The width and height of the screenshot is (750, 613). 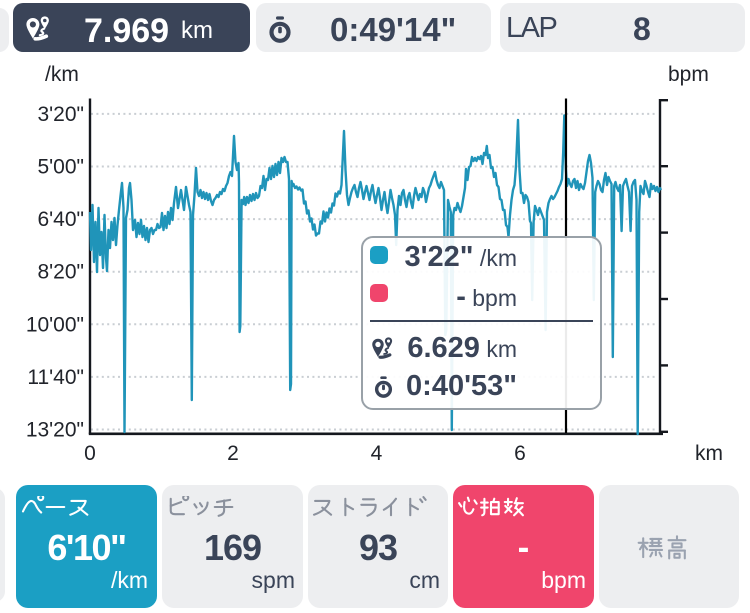 I want to click on svg-text: 5'00", so click(x=60, y=167).